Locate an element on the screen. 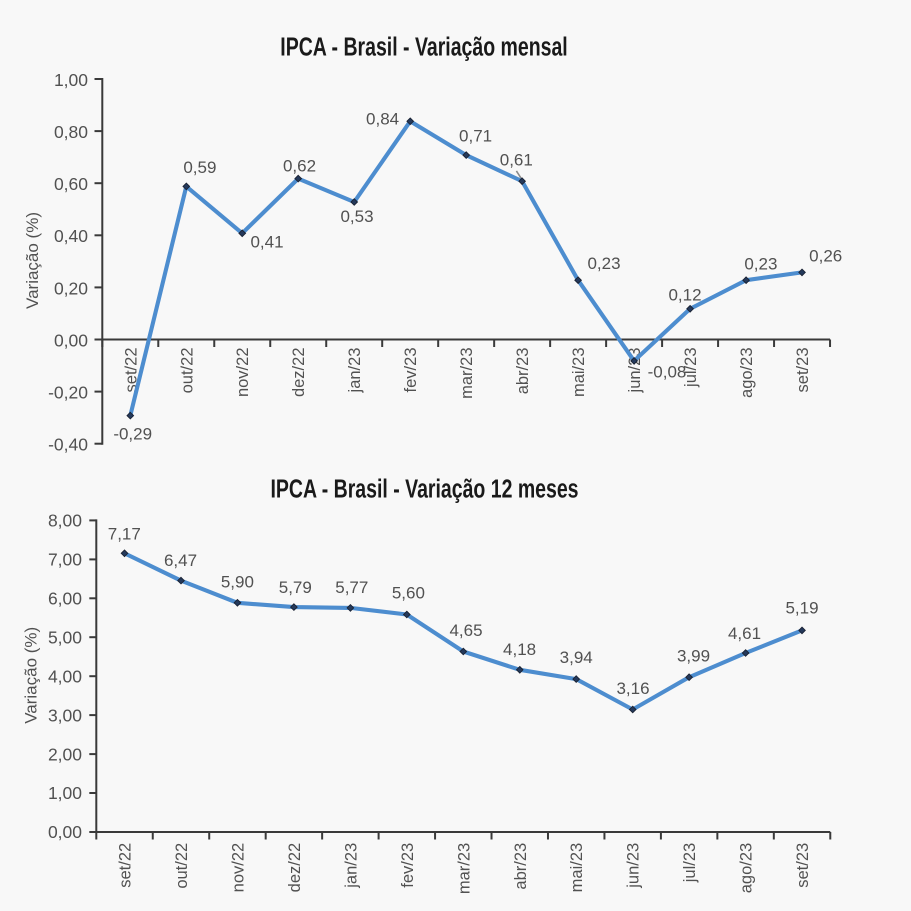 Image resolution: width=911 pixels, height=911 pixels. svg-text: 0,84 is located at coordinates (382, 119).